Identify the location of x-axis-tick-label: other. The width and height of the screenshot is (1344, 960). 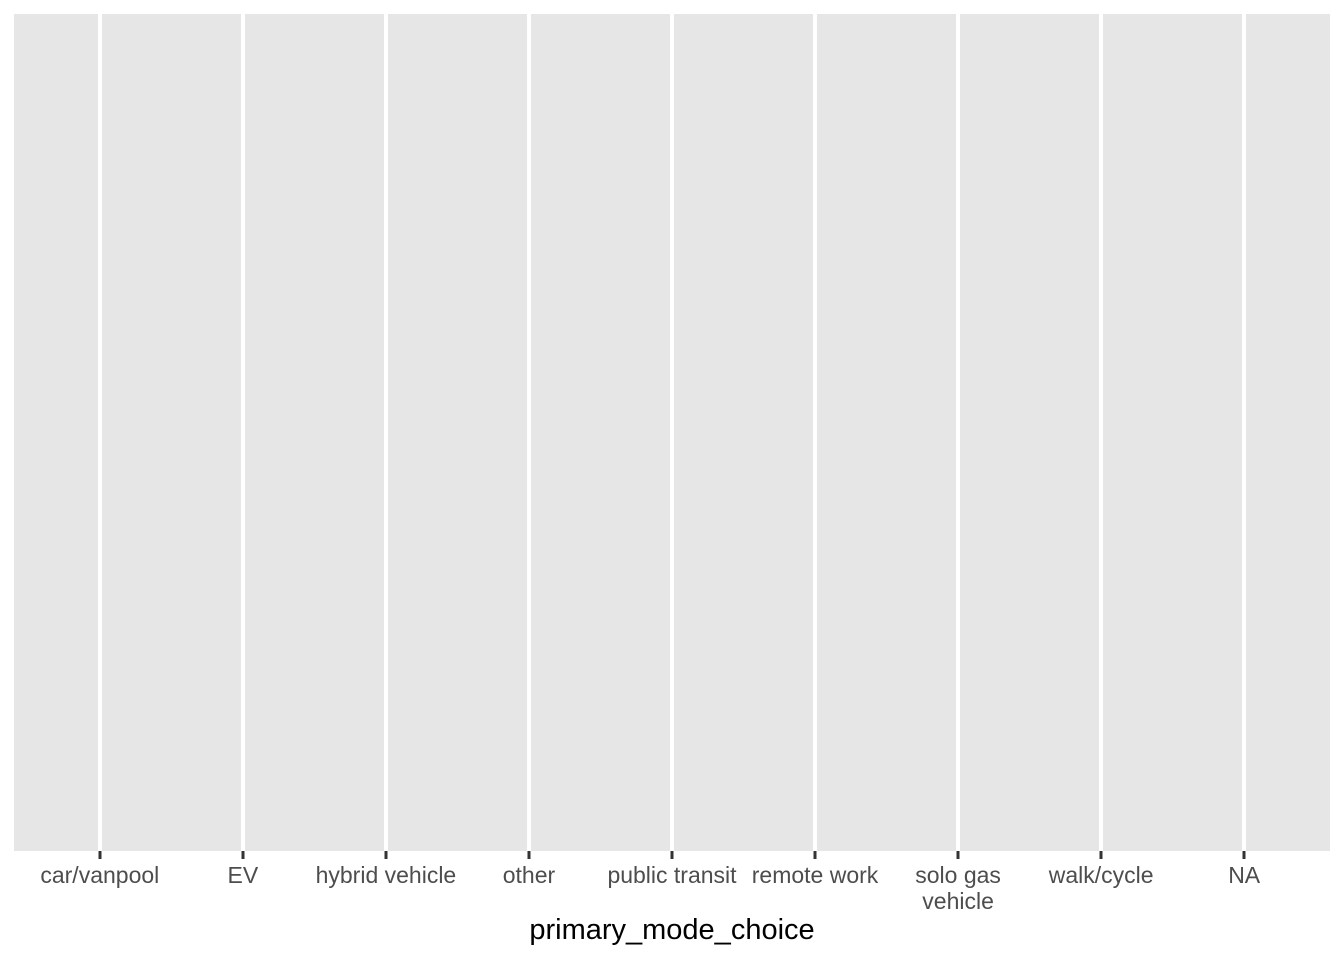
(529, 875).